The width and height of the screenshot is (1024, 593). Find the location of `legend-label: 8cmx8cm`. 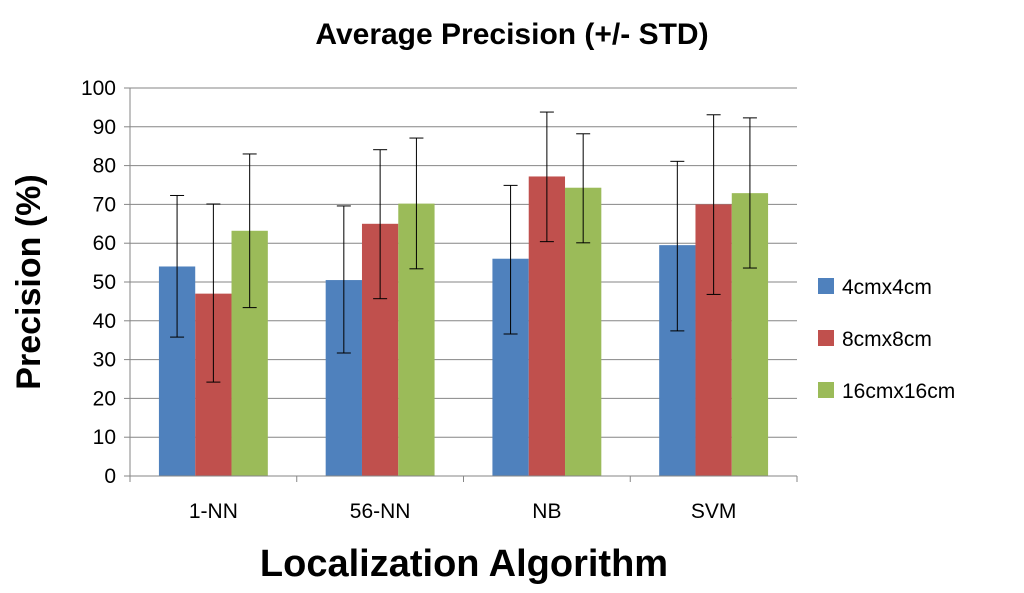

legend-label: 8cmx8cm is located at coordinates (887, 339).